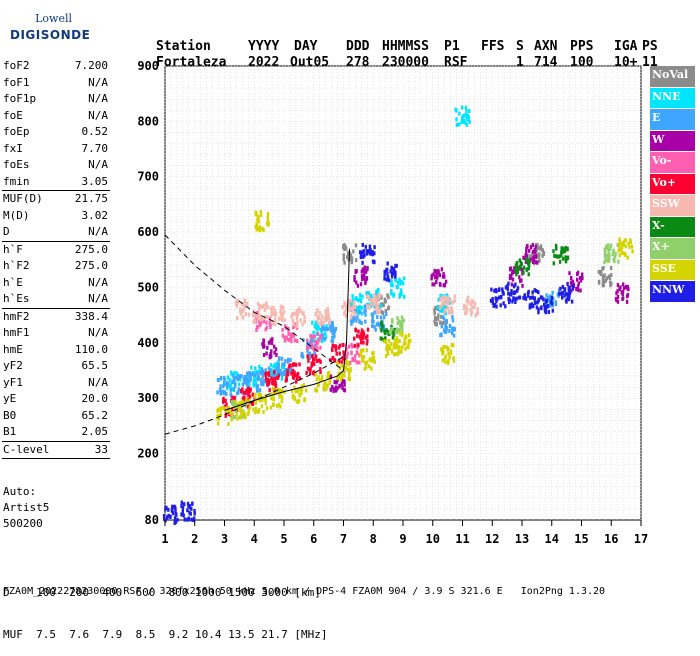  I want to click on param-row: foEs N/A, so click(56, 165).